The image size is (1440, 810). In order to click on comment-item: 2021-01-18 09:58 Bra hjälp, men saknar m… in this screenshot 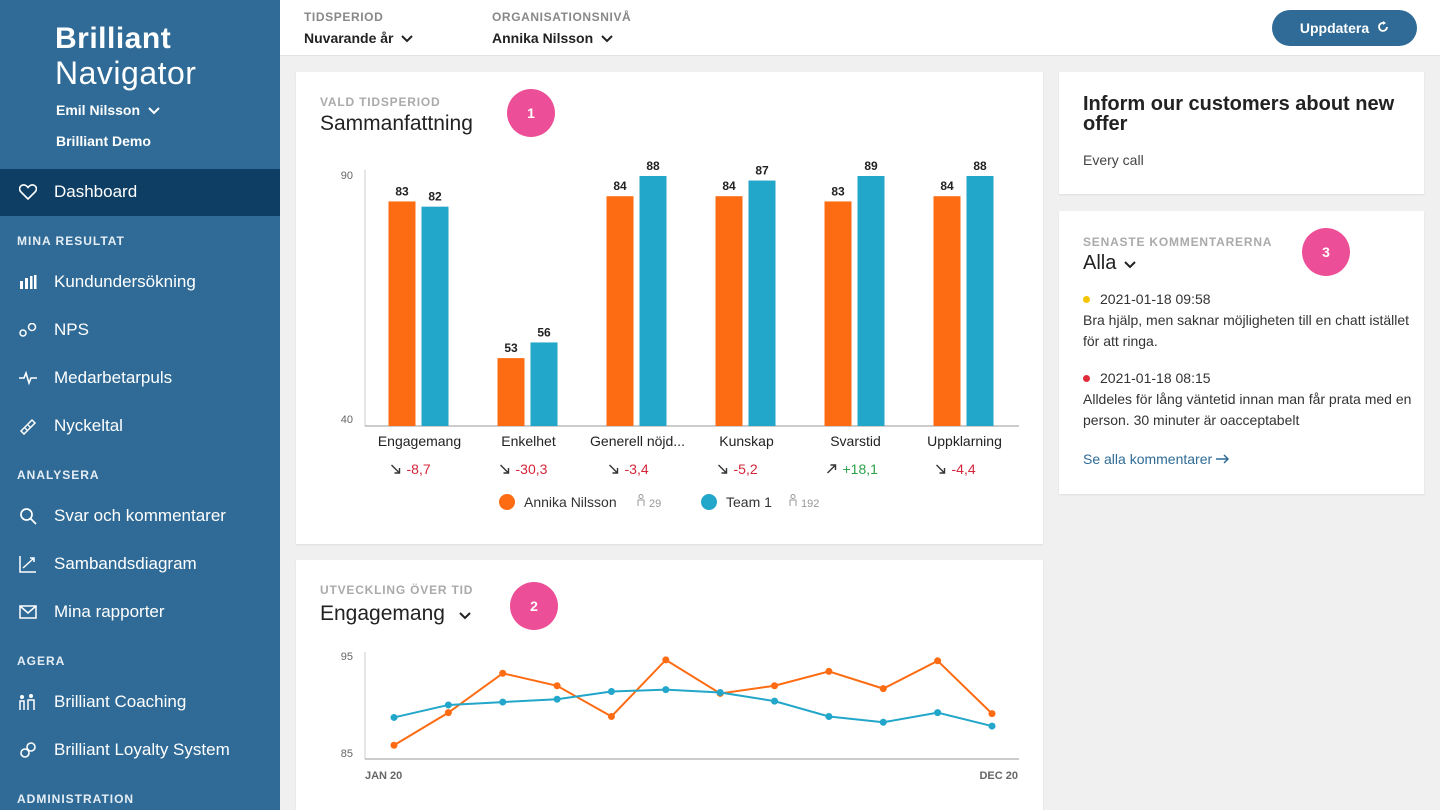, I will do `click(1248, 320)`.